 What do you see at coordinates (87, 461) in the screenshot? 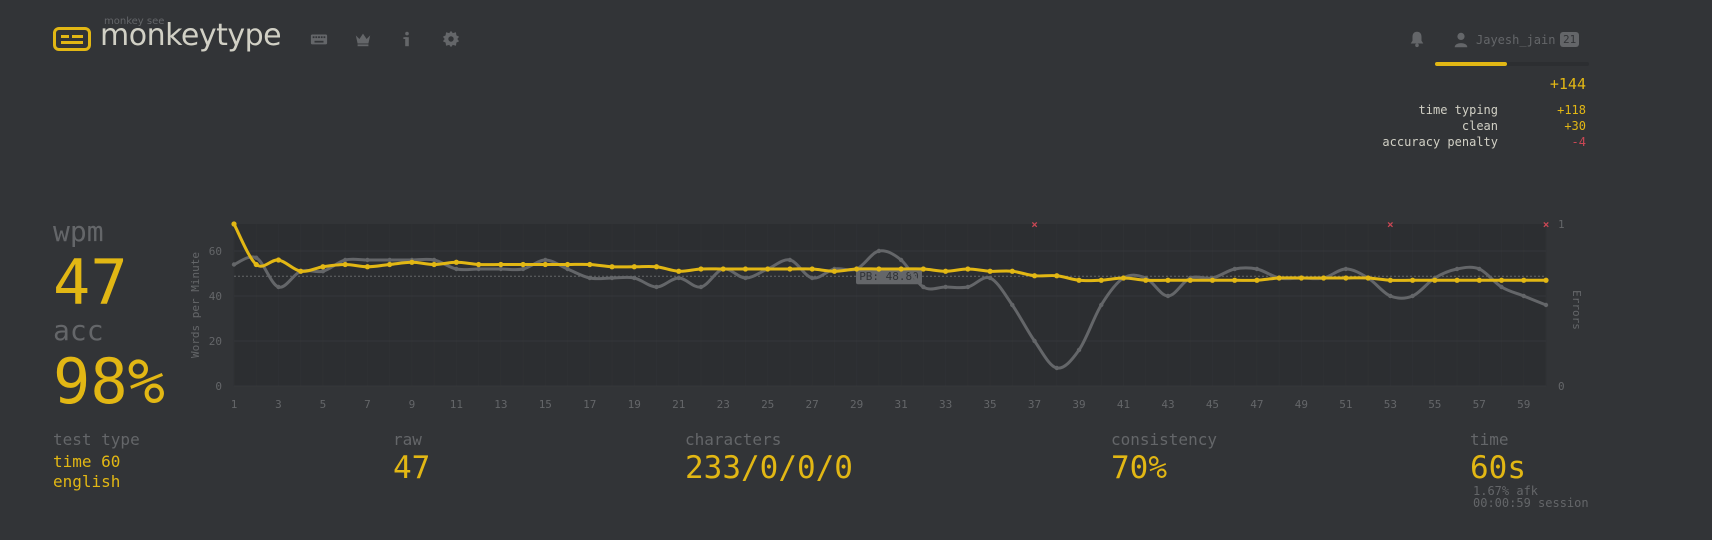
I see `test-type-mode: time 60` at bounding box center [87, 461].